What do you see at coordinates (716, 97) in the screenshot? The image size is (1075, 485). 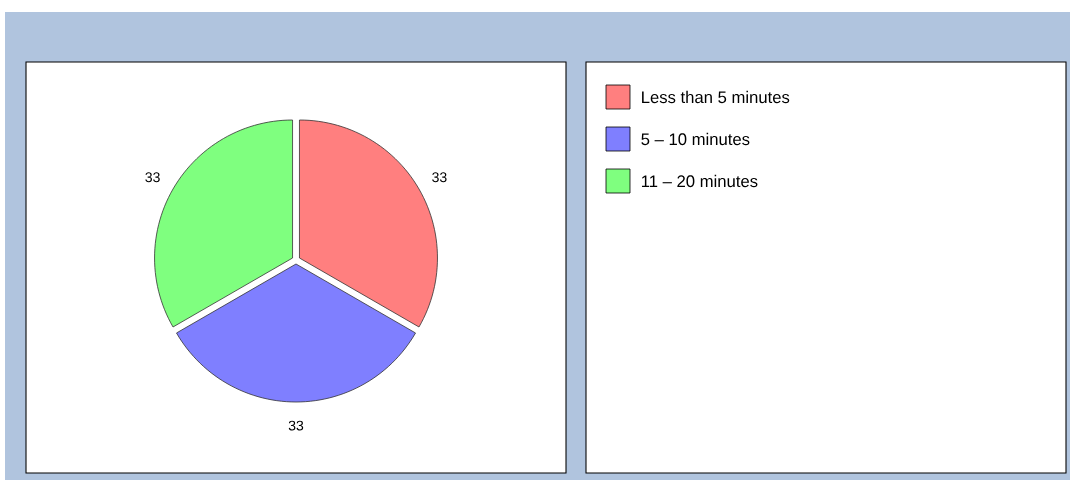 I see `legend-label: Less than 5 minutes` at bounding box center [716, 97].